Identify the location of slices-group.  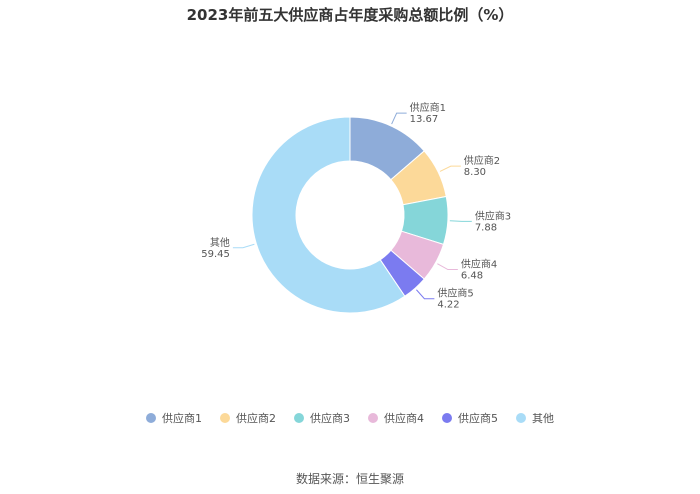
(350, 215).